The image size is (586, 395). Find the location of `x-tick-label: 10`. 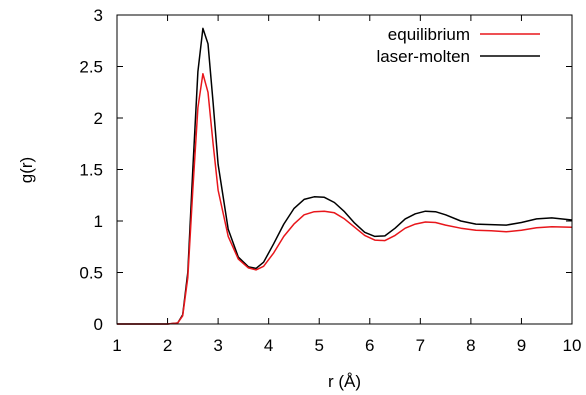

x-tick-label: 10 is located at coordinates (572, 345).